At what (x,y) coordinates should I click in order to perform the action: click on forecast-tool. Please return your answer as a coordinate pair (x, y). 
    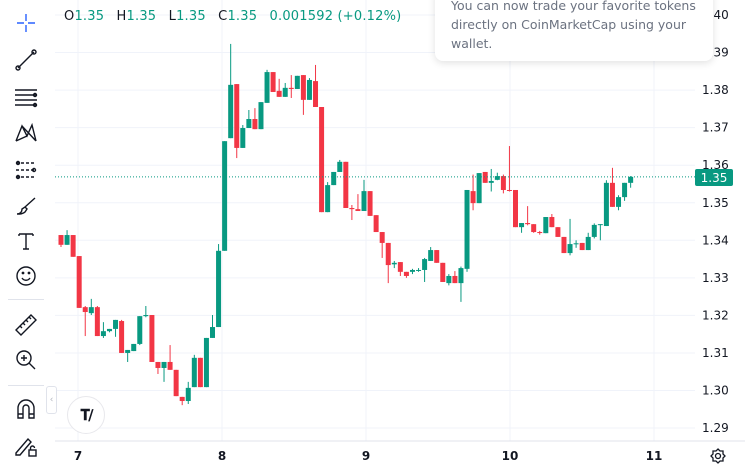
    Looking at the image, I should click on (26, 170).